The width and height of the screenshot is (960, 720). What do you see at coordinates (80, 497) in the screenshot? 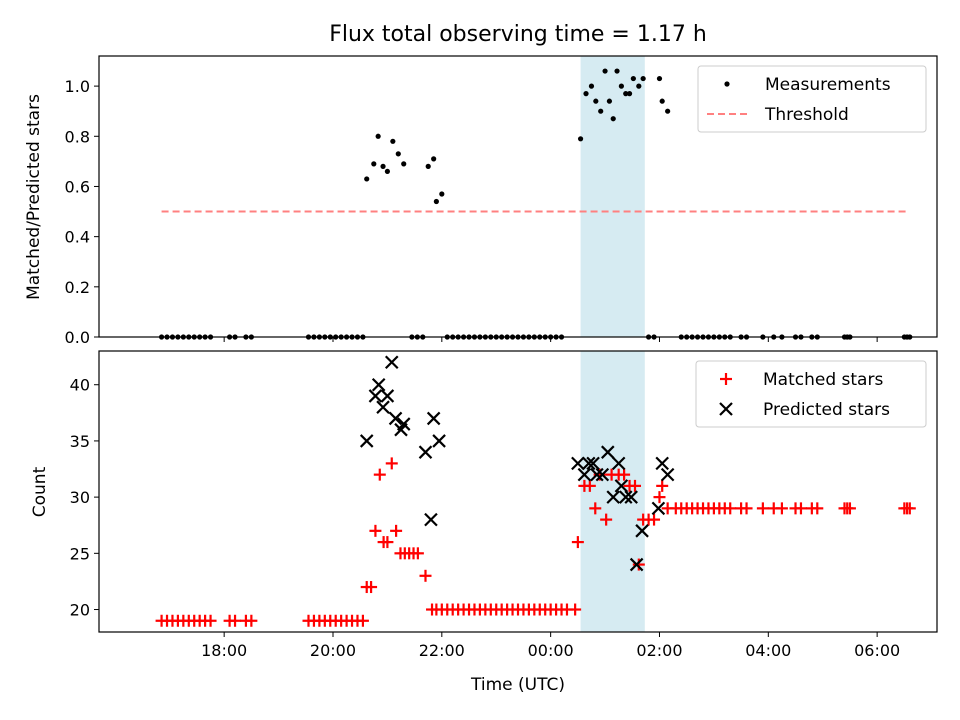
I see `bottom-y-tick-label: 30` at bounding box center [80, 497].